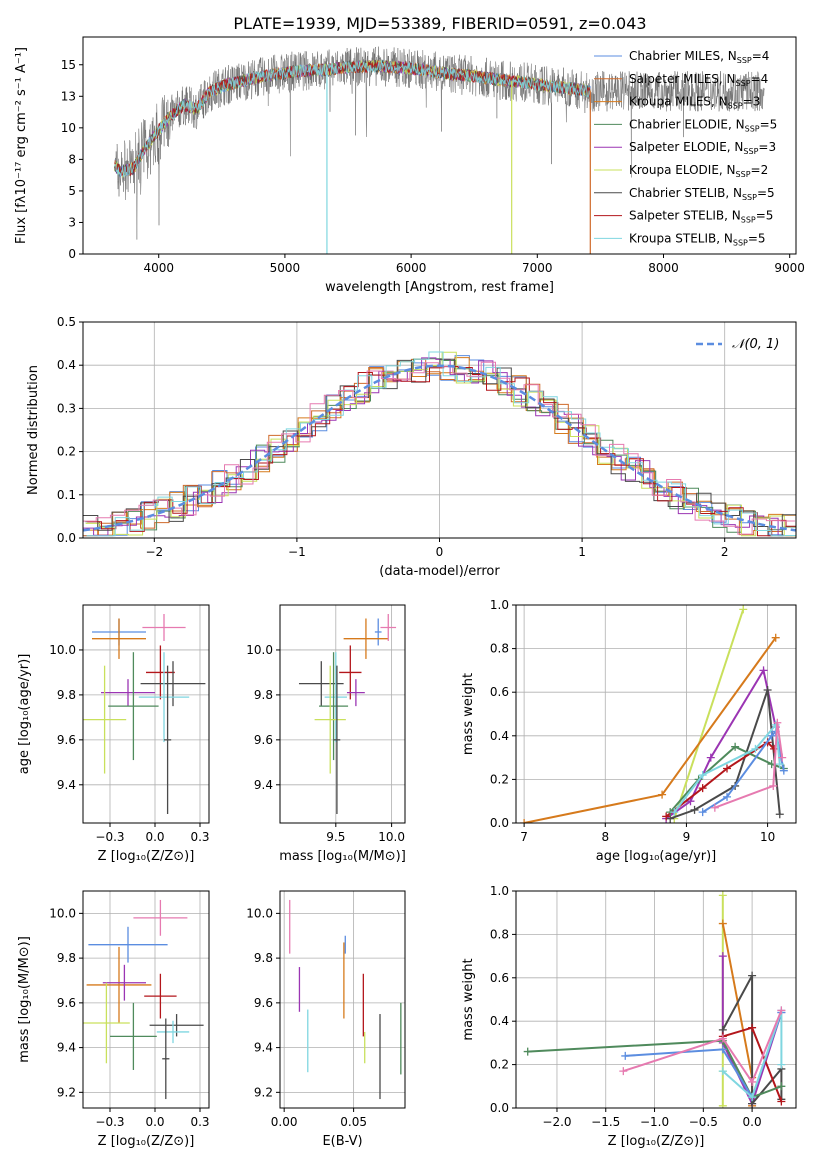 This screenshot has width=819, height=1170. I want to click on legend-label-tail: =3, so click(767, 147).